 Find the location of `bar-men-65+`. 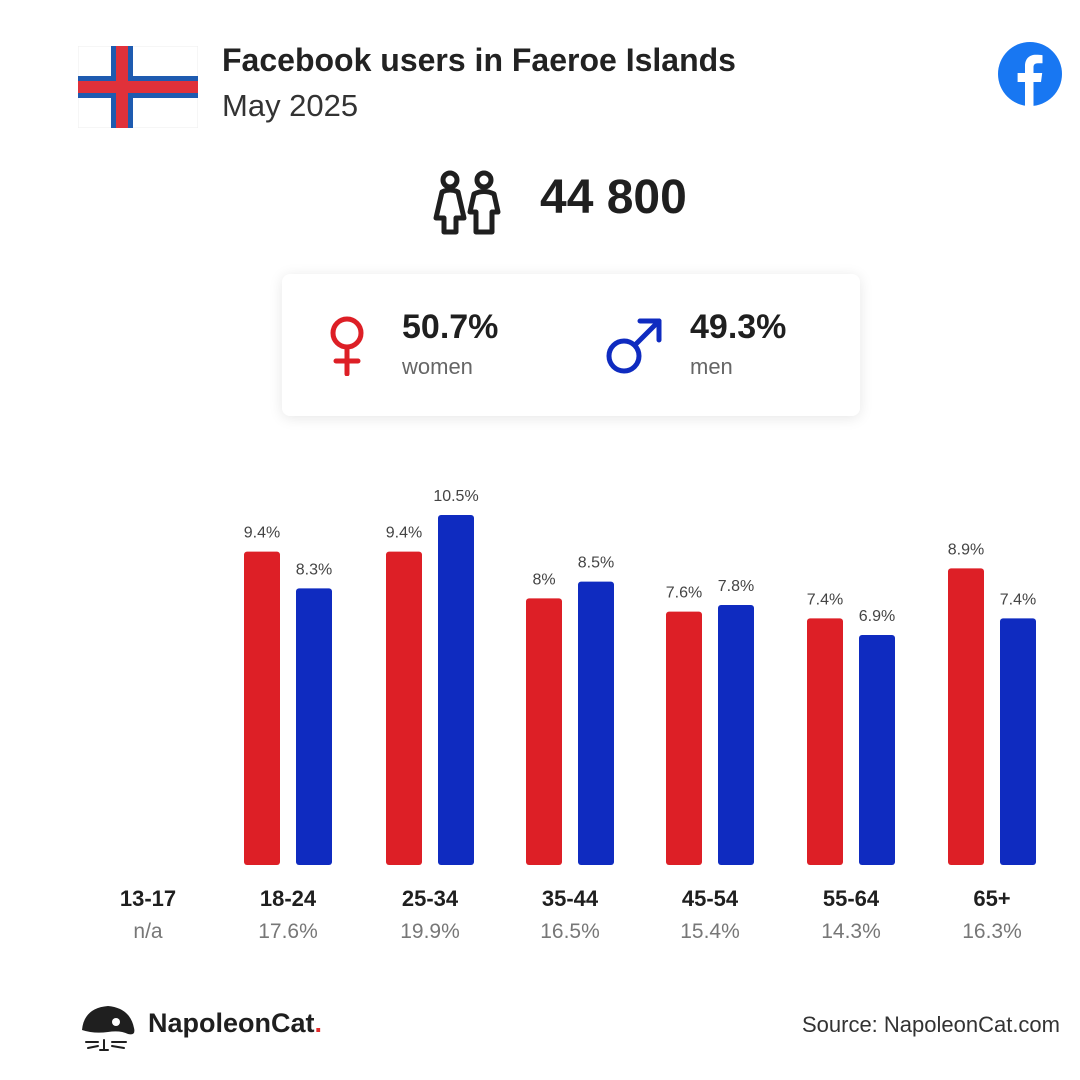

bar-men-65+ is located at coordinates (1018, 741).